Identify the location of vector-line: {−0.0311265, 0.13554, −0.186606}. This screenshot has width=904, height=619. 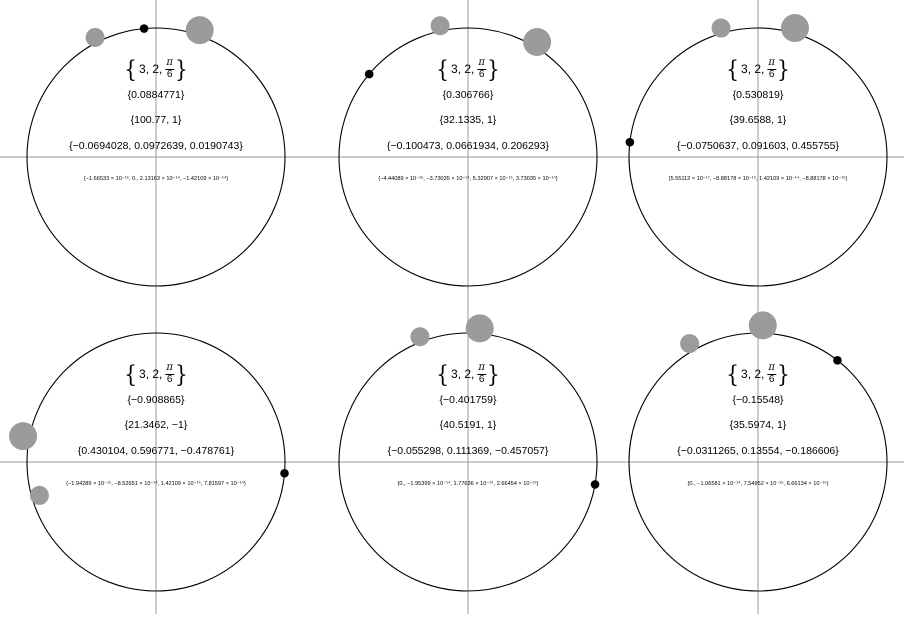
(758, 451).